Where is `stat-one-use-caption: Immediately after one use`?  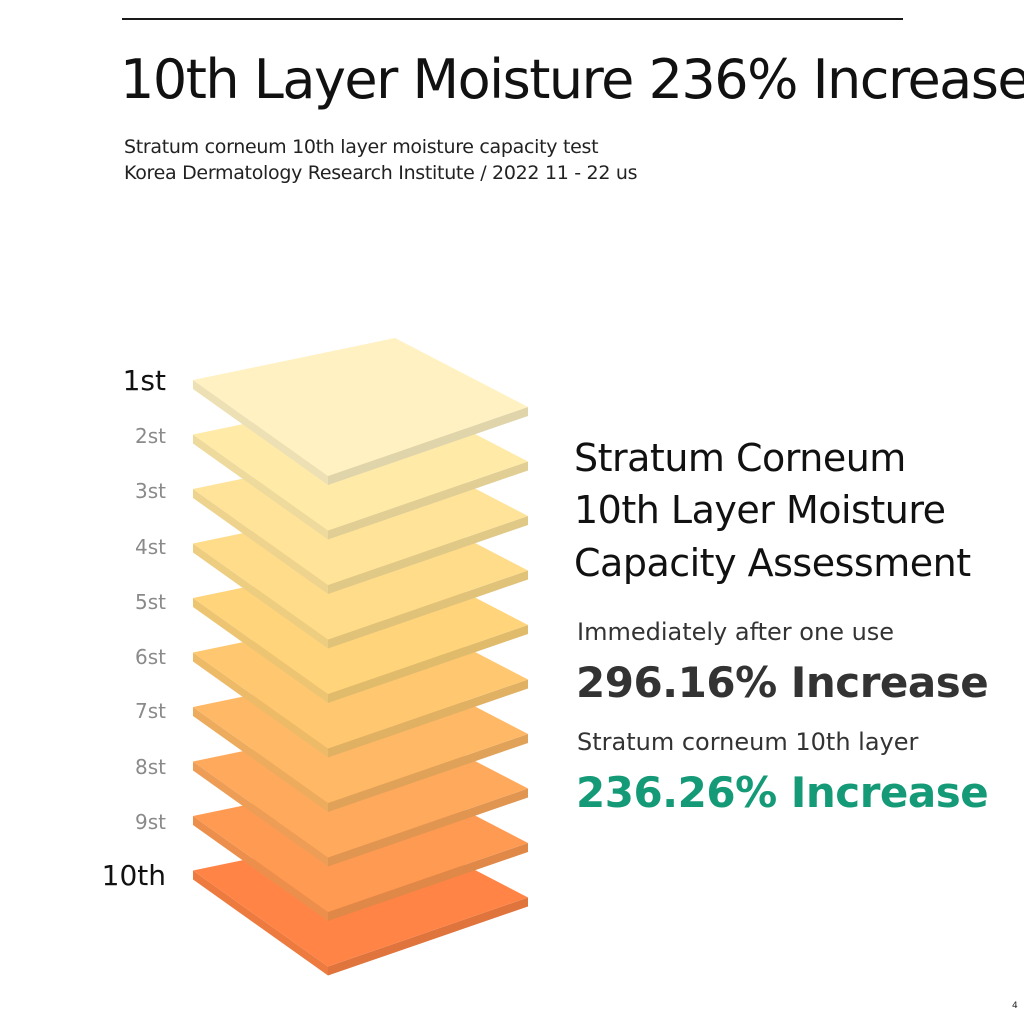 stat-one-use-caption: Immediately after one use is located at coordinates (736, 632).